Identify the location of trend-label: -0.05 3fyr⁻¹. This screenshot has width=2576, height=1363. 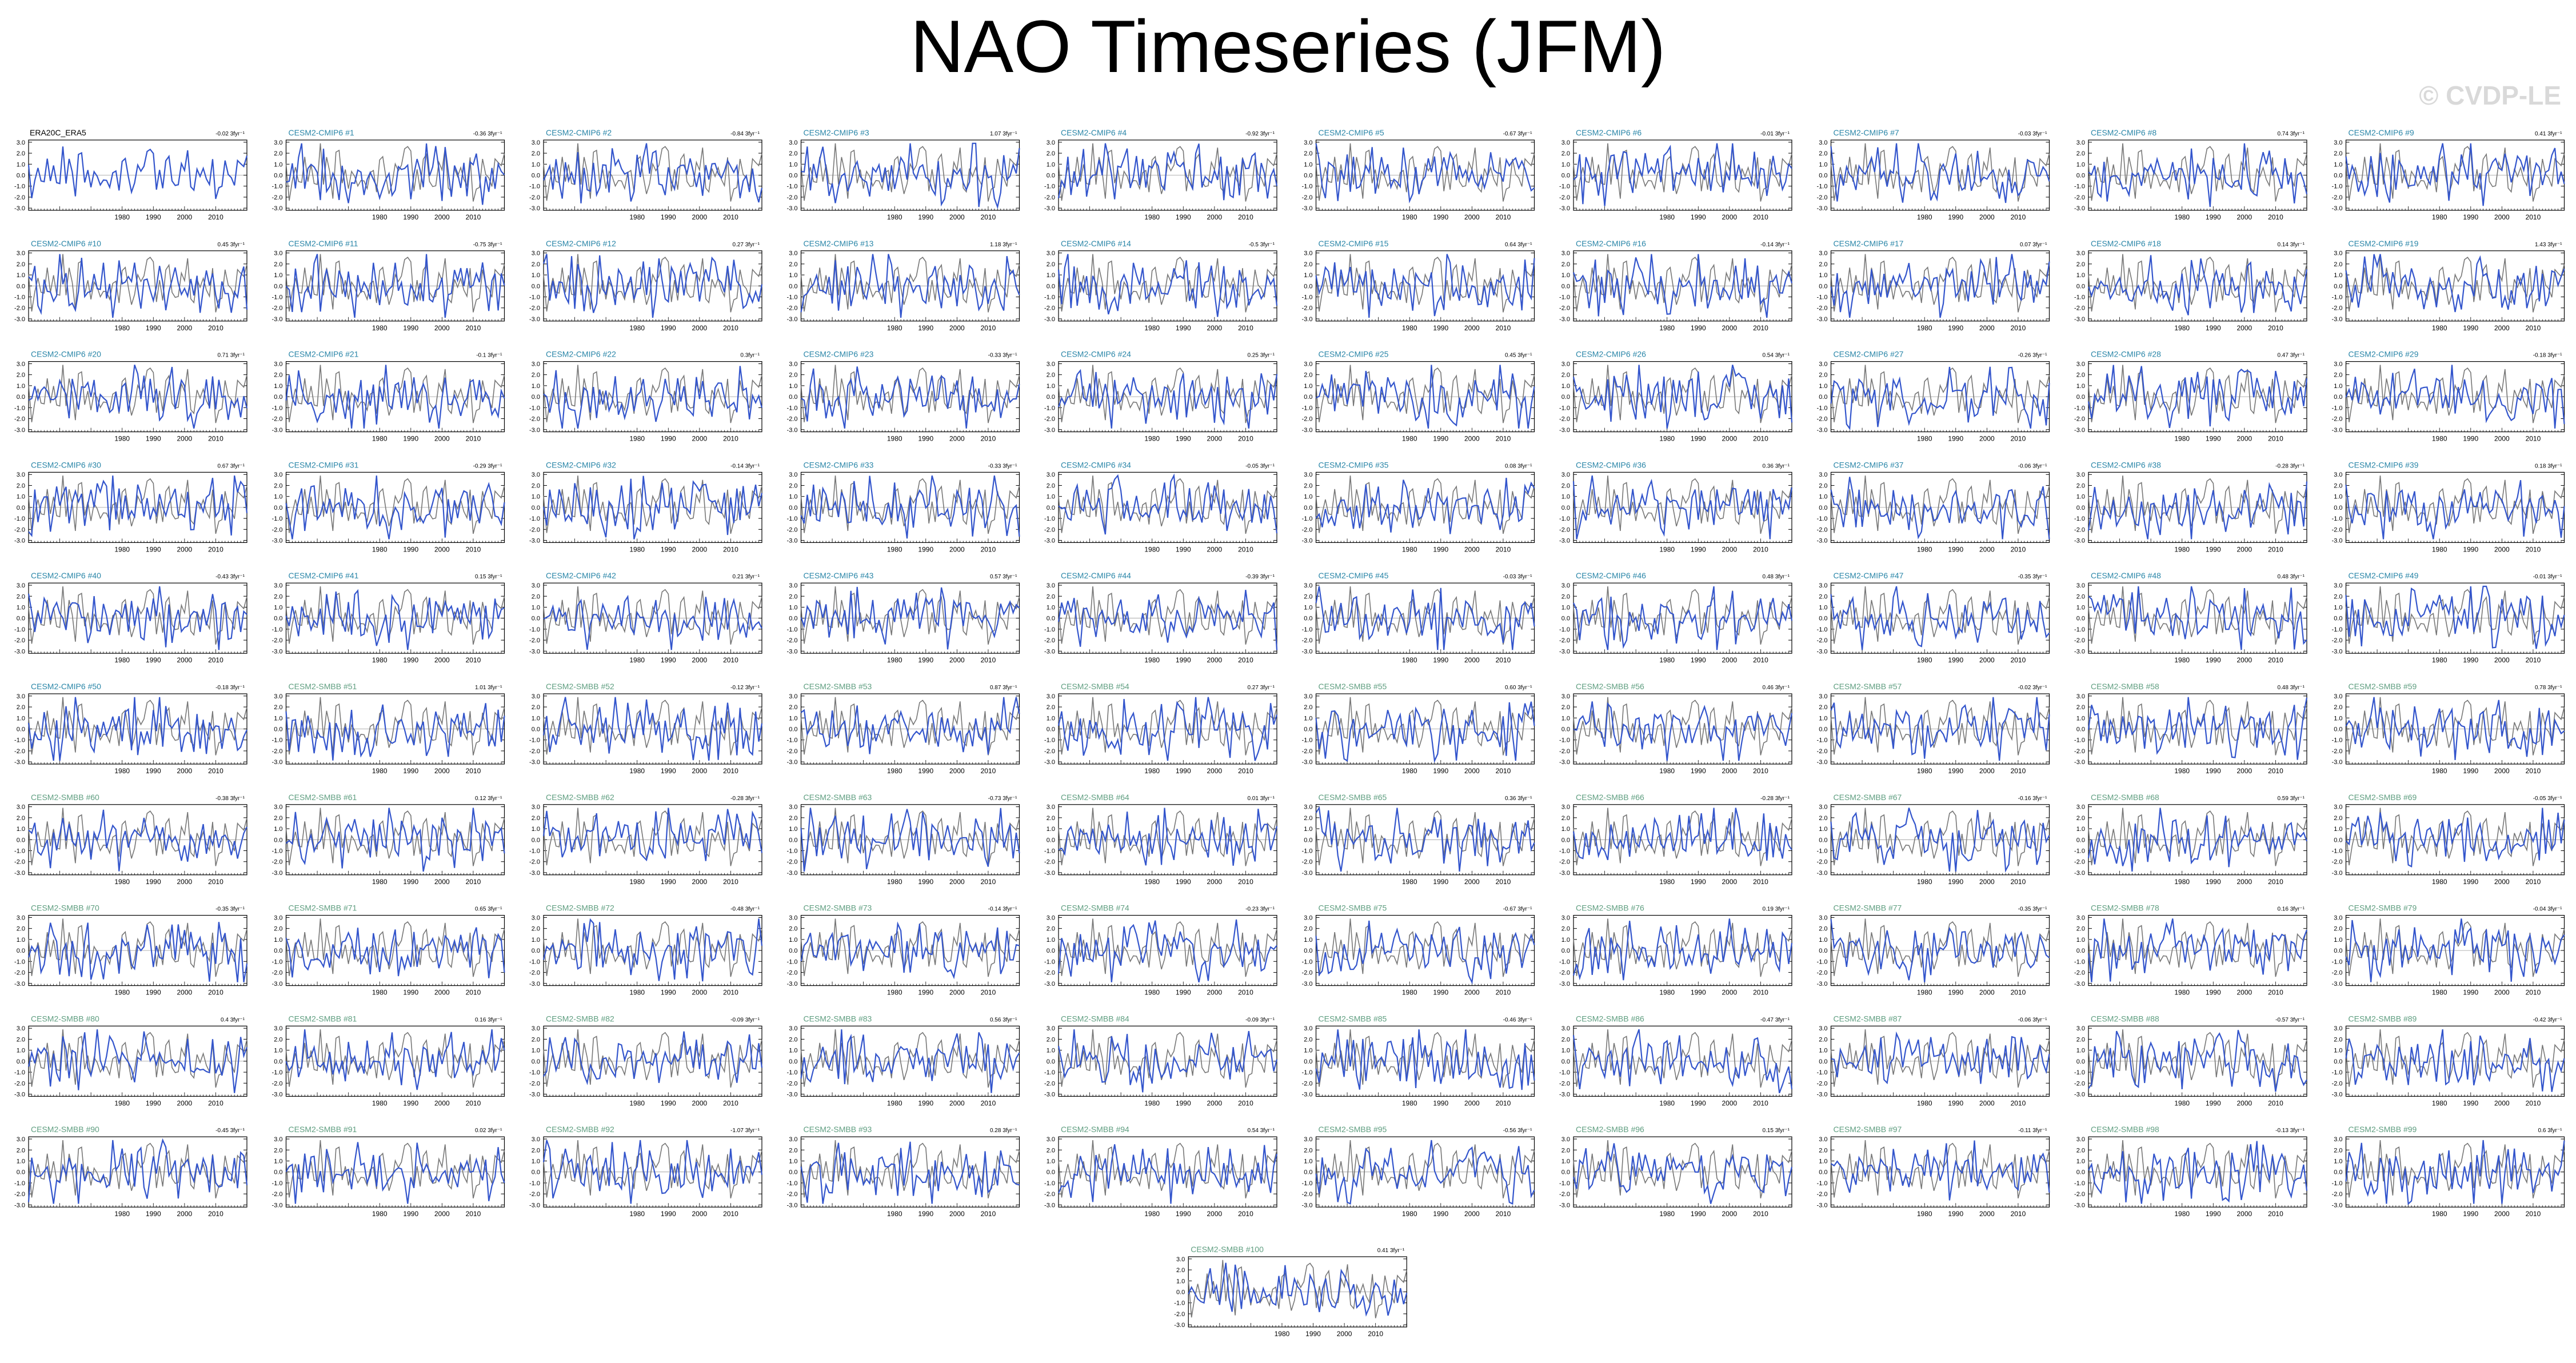
(1260, 466).